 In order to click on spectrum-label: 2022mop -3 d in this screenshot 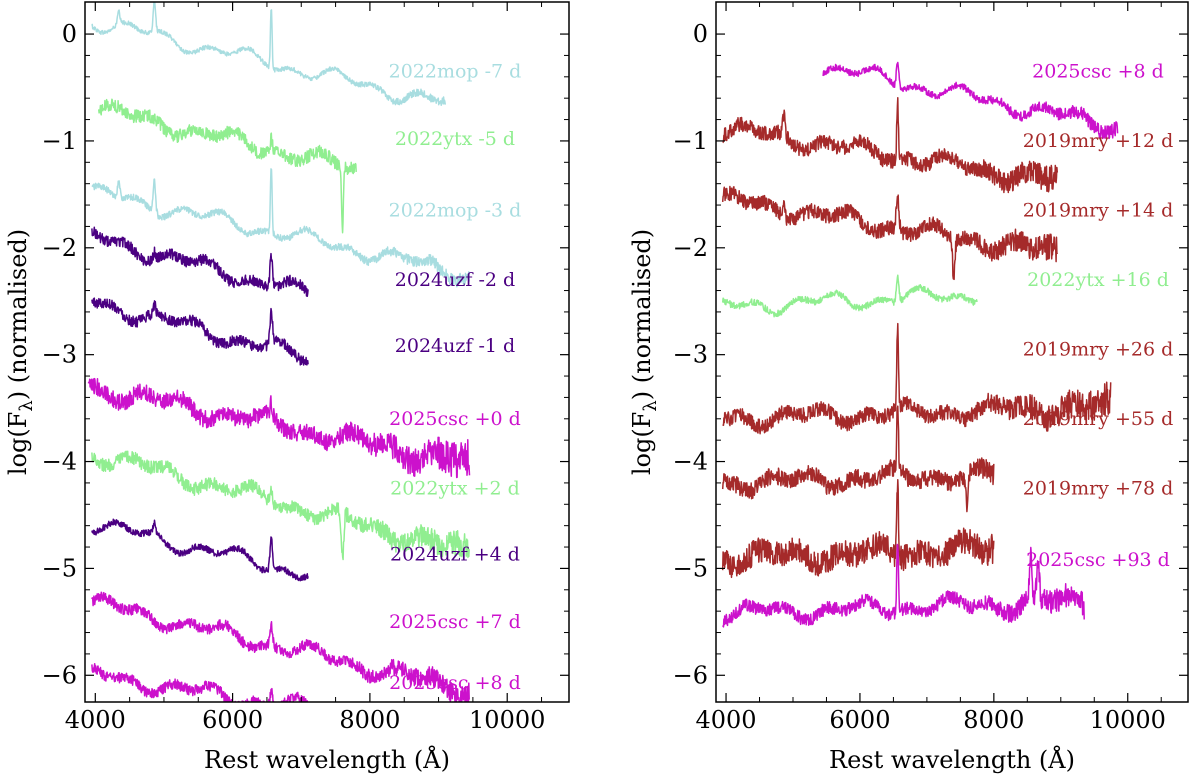, I will do `click(455, 210)`.